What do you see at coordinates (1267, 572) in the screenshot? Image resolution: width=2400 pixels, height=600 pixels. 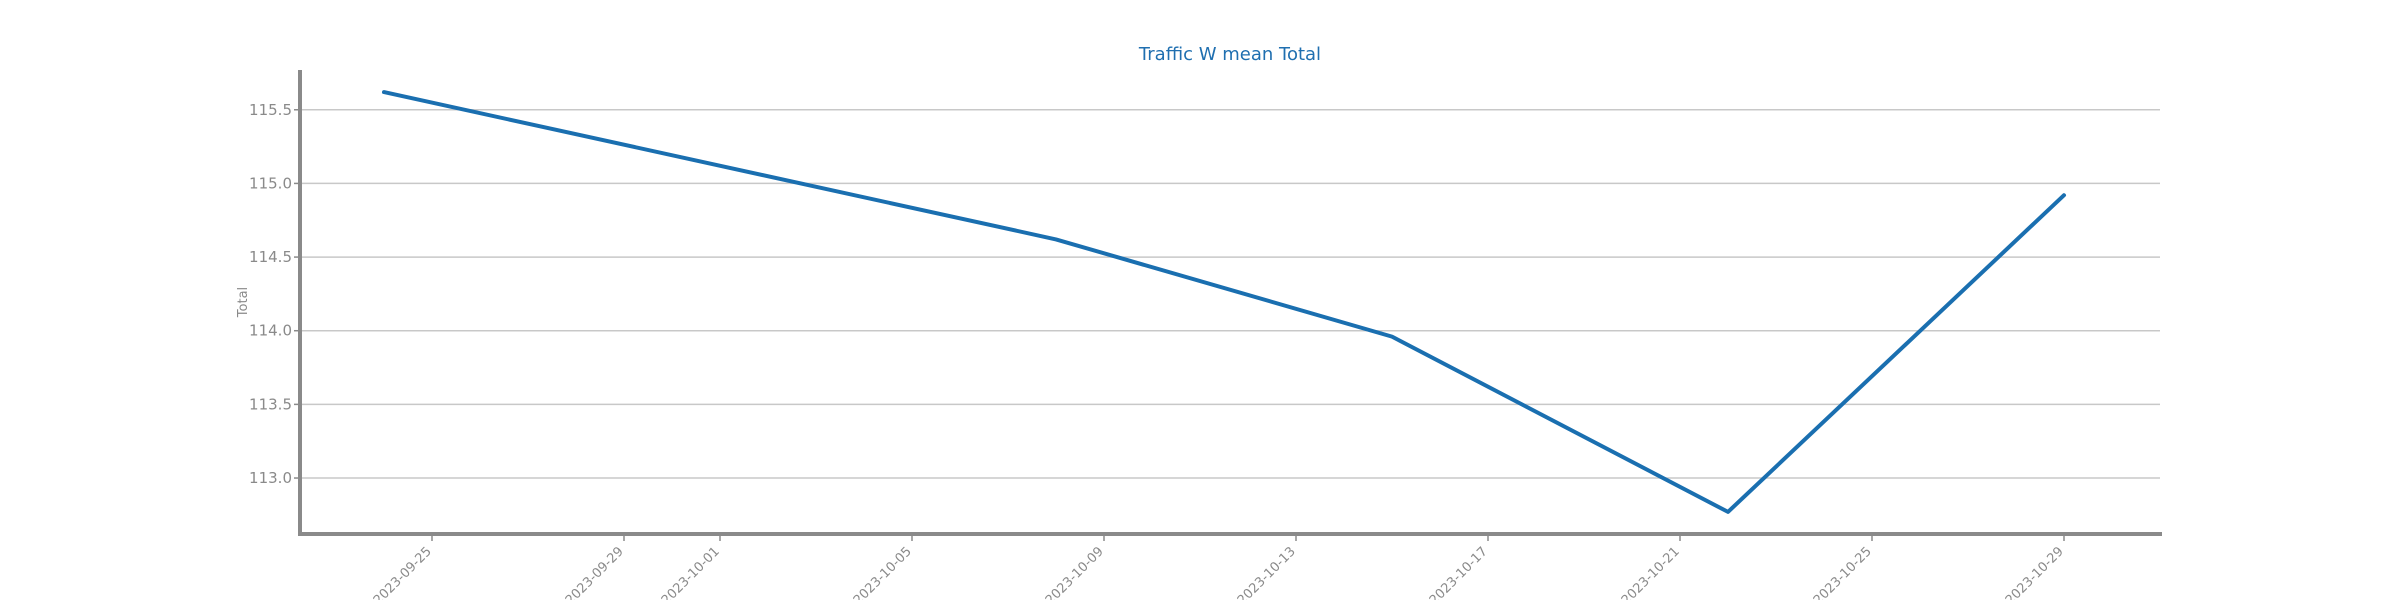 I see `x-tick-label: 2023-10-13` at bounding box center [1267, 572].